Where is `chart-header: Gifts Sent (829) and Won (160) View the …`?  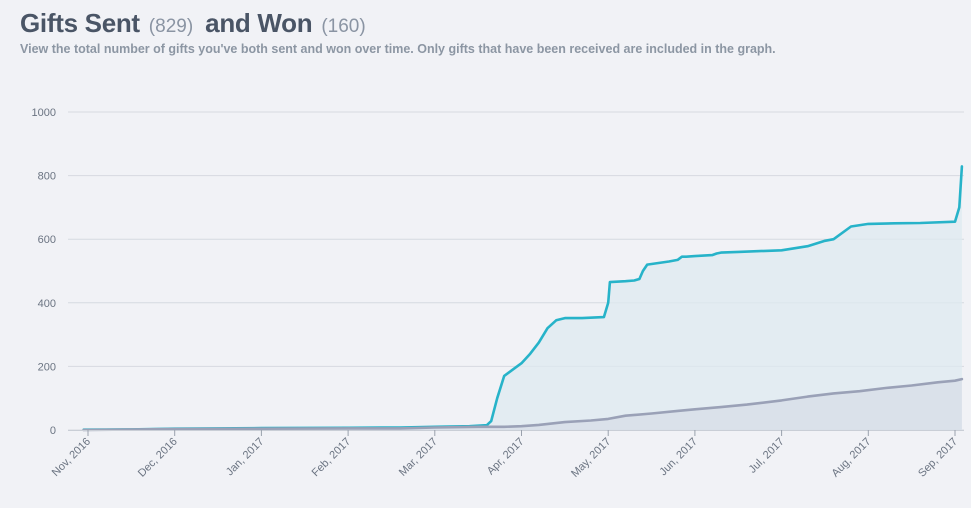 chart-header: Gifts Sent (829) and Won (160) View the … is located at coordinates (398, 32).